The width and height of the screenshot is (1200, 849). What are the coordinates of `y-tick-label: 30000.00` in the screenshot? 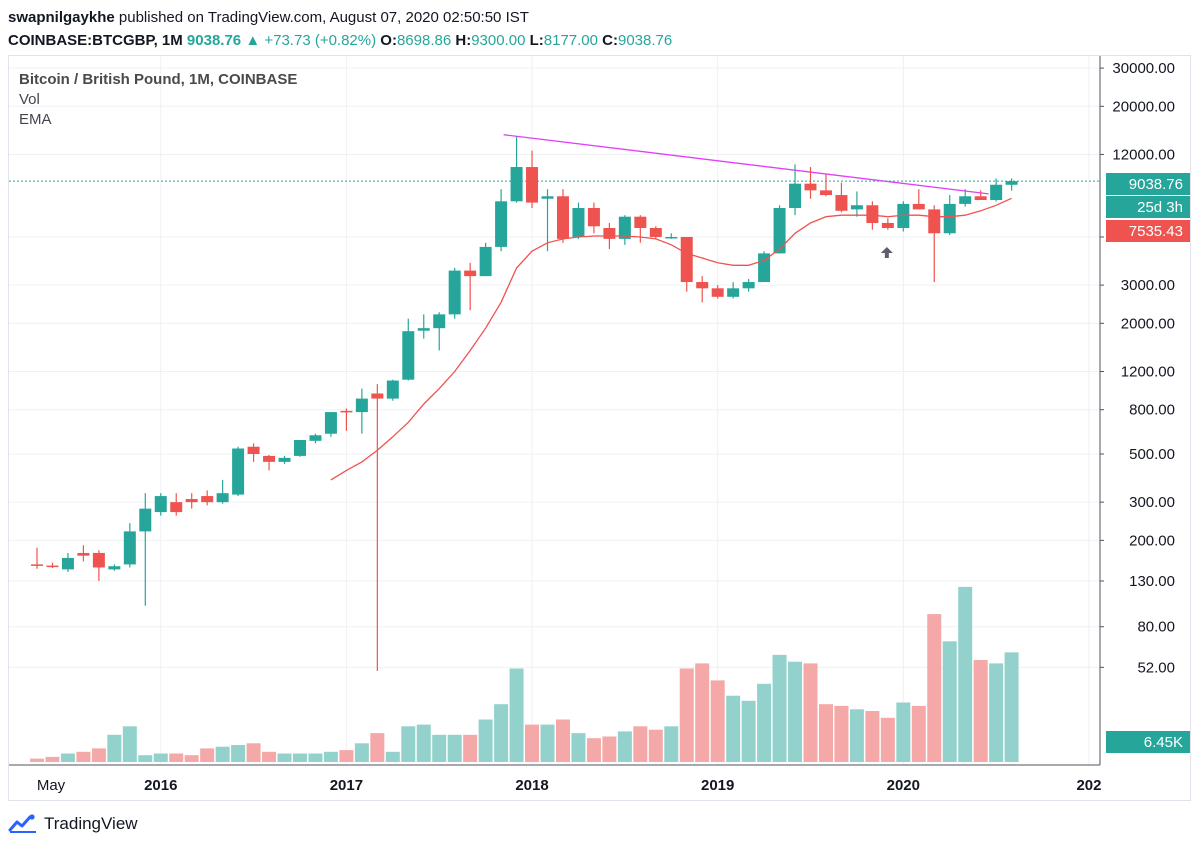 It's located at (1143, 68).